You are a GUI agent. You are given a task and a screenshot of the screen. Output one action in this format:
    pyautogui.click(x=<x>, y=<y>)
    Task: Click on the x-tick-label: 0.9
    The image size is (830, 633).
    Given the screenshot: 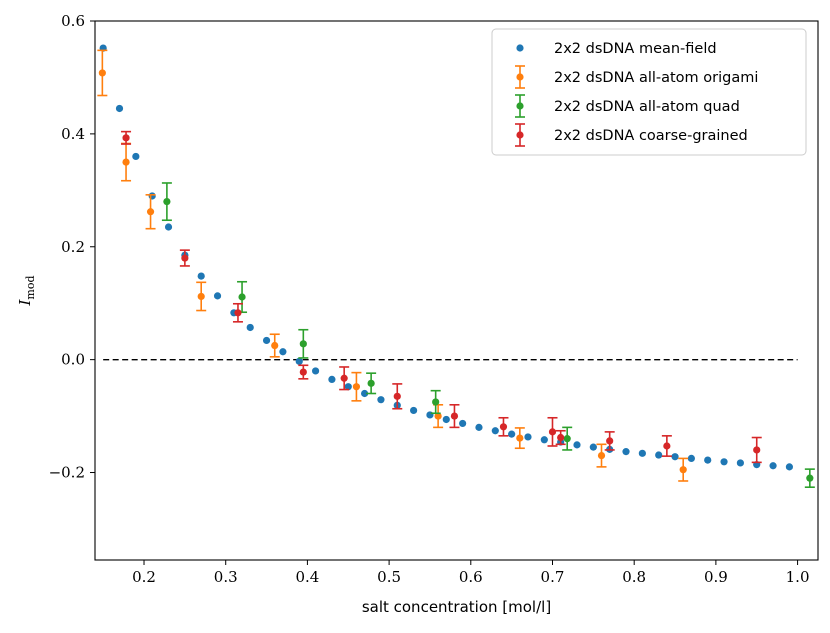 What is the action you would take?
    pyautogui.click(x=716, y=577)
    